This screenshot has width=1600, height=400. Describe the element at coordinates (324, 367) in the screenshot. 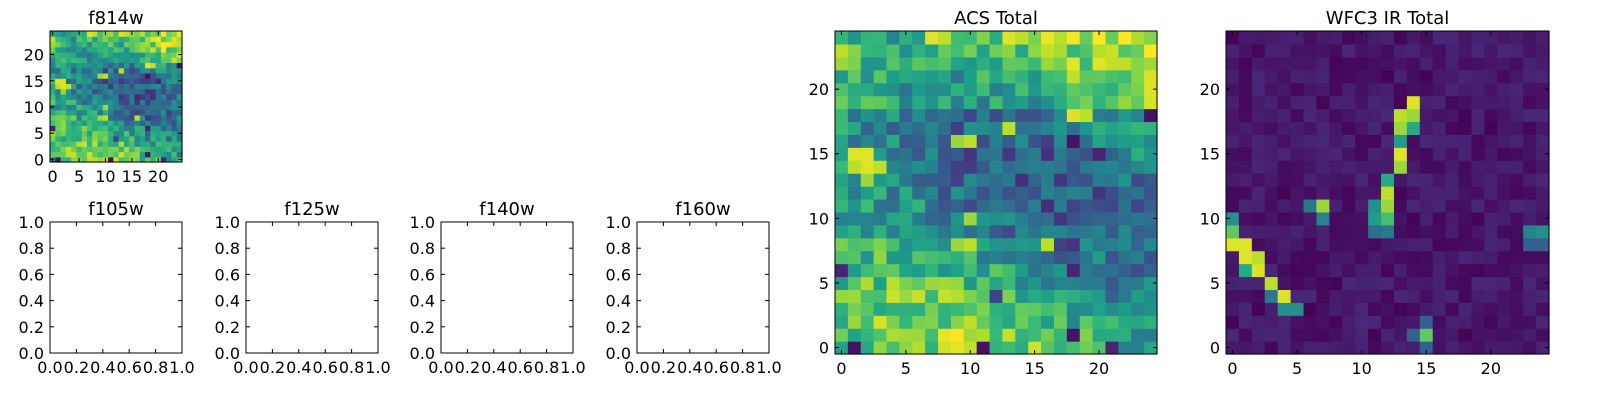

I see `x-tick-label: 0.6` at that location.